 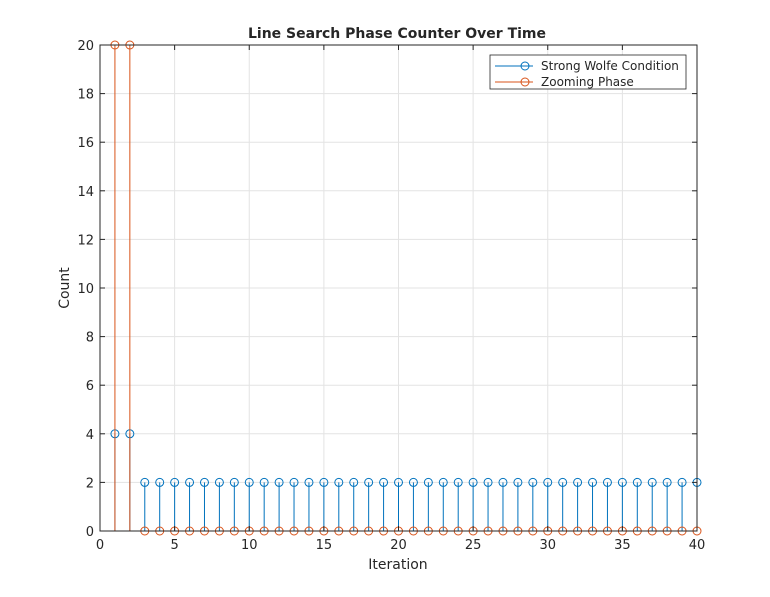 I want to click on y-tick-label: 18, so click(x=85, y=95).